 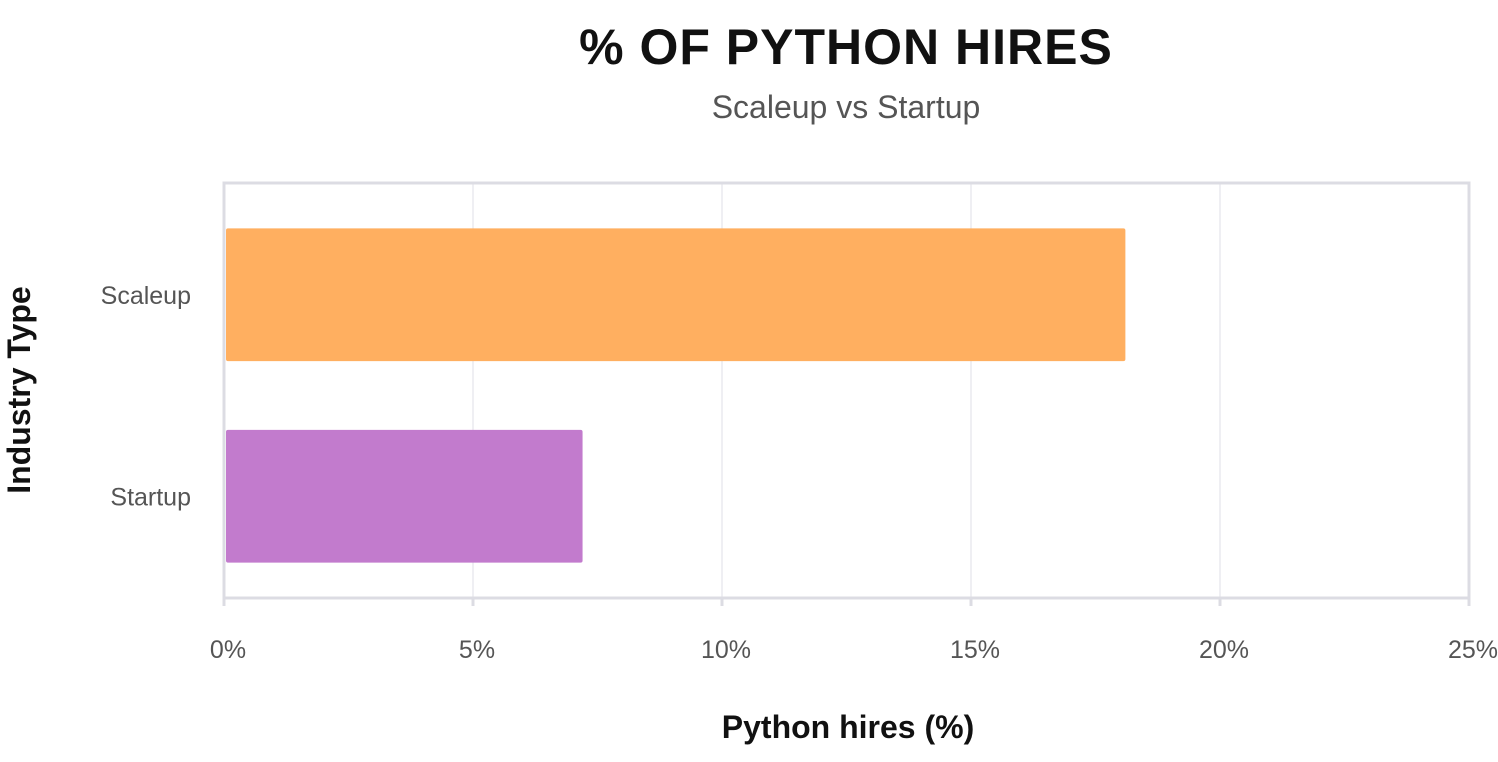 What do you see at coordinates (477, 650) in the screenshot?
I see `x-tick-label: 5%` at bounding box center [477, 650].